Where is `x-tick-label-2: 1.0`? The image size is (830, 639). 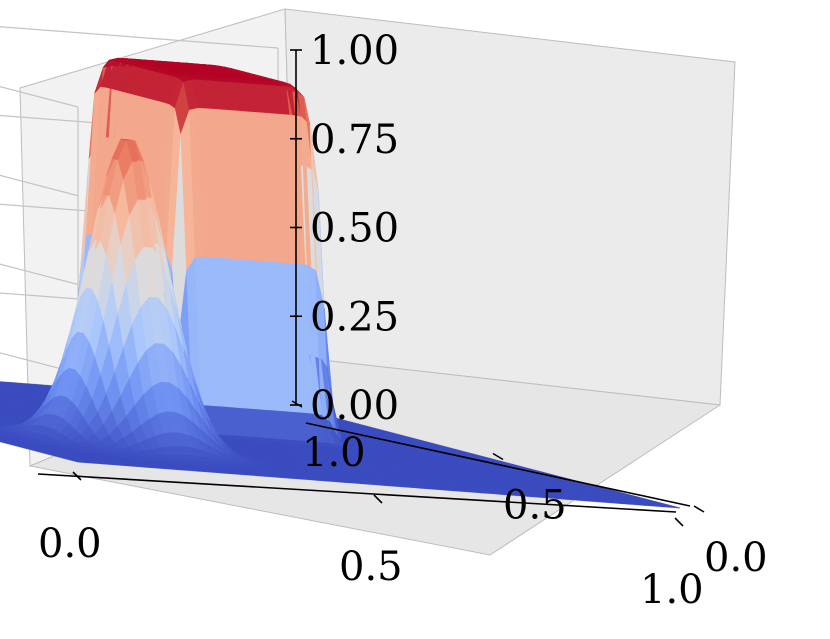
x-tick-label-2: 1.0 is located at coordinates (672, 590).